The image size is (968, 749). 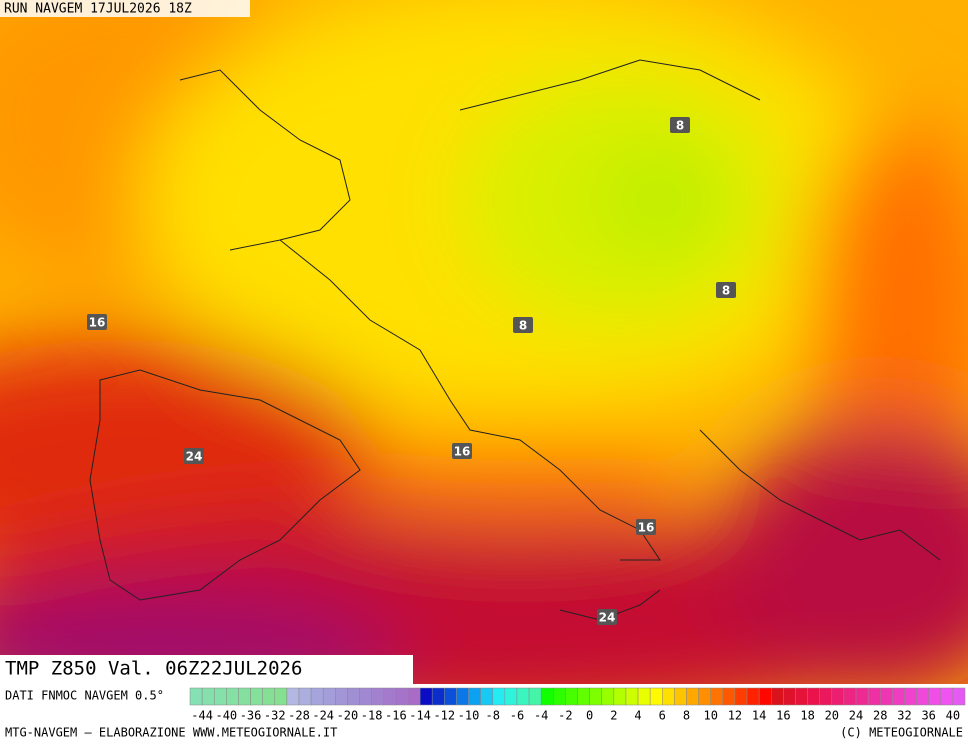 I want to click on legend-tick-label: 4, so click(x=637, y=716).